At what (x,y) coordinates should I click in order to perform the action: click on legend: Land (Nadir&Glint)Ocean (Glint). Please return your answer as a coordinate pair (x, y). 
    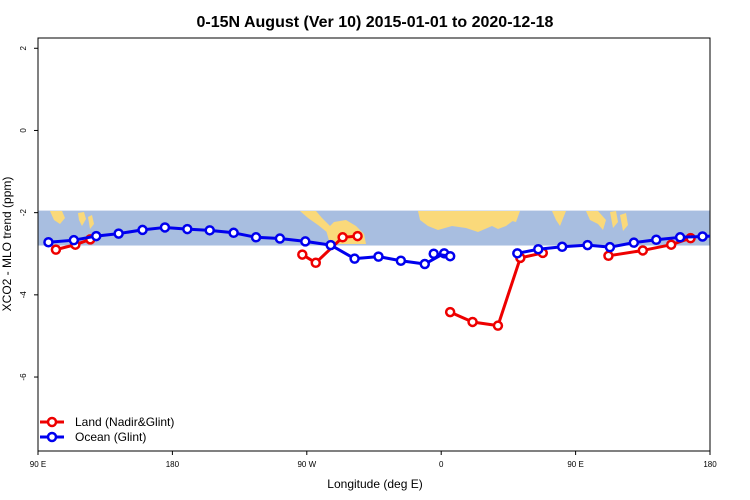
    Looking at the image, I should click on (107, 429).